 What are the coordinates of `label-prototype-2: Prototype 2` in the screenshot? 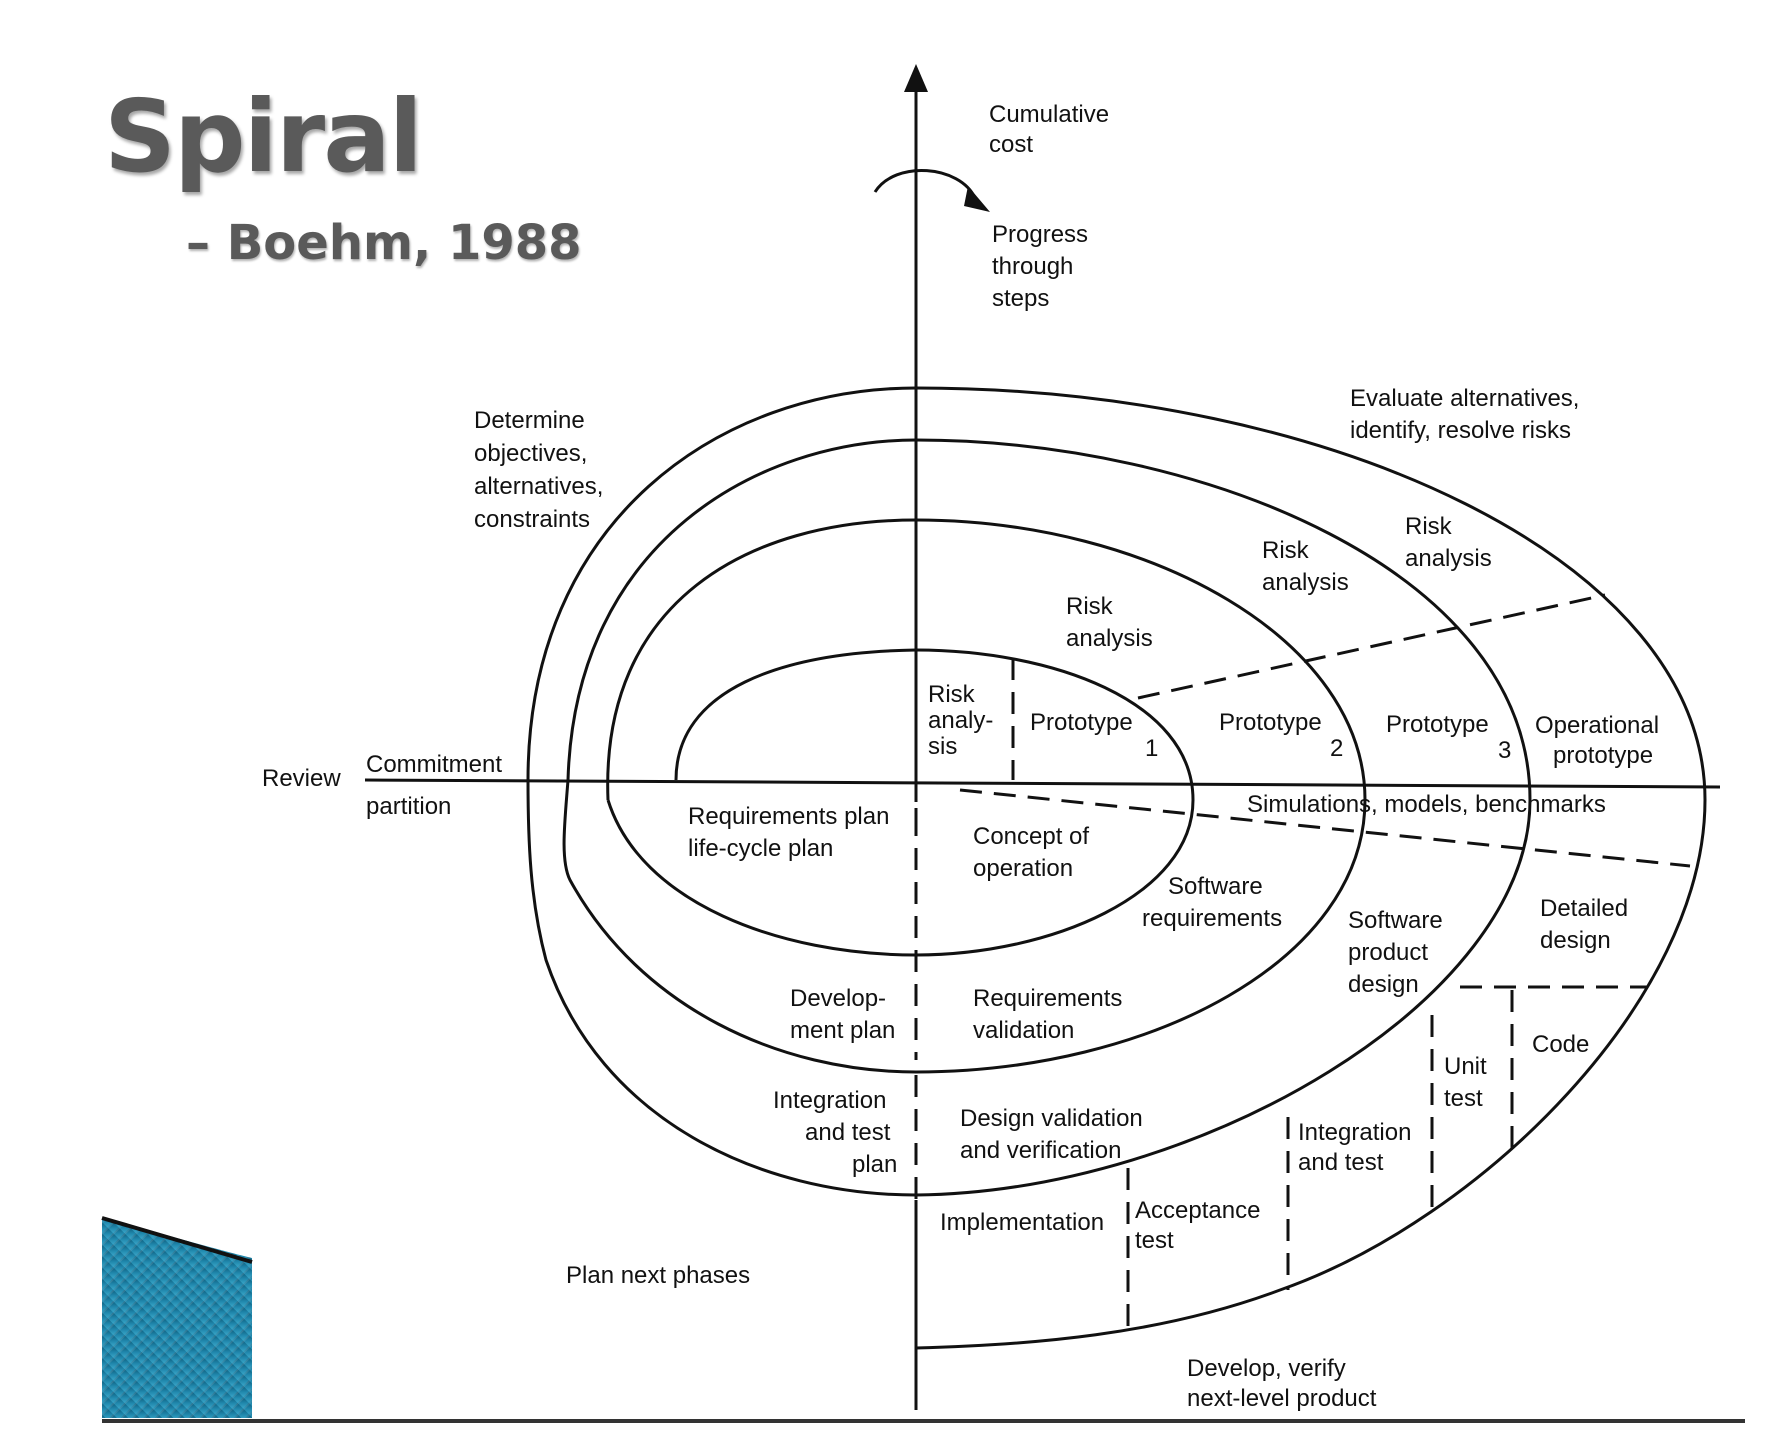 It's located at (1281, 735).